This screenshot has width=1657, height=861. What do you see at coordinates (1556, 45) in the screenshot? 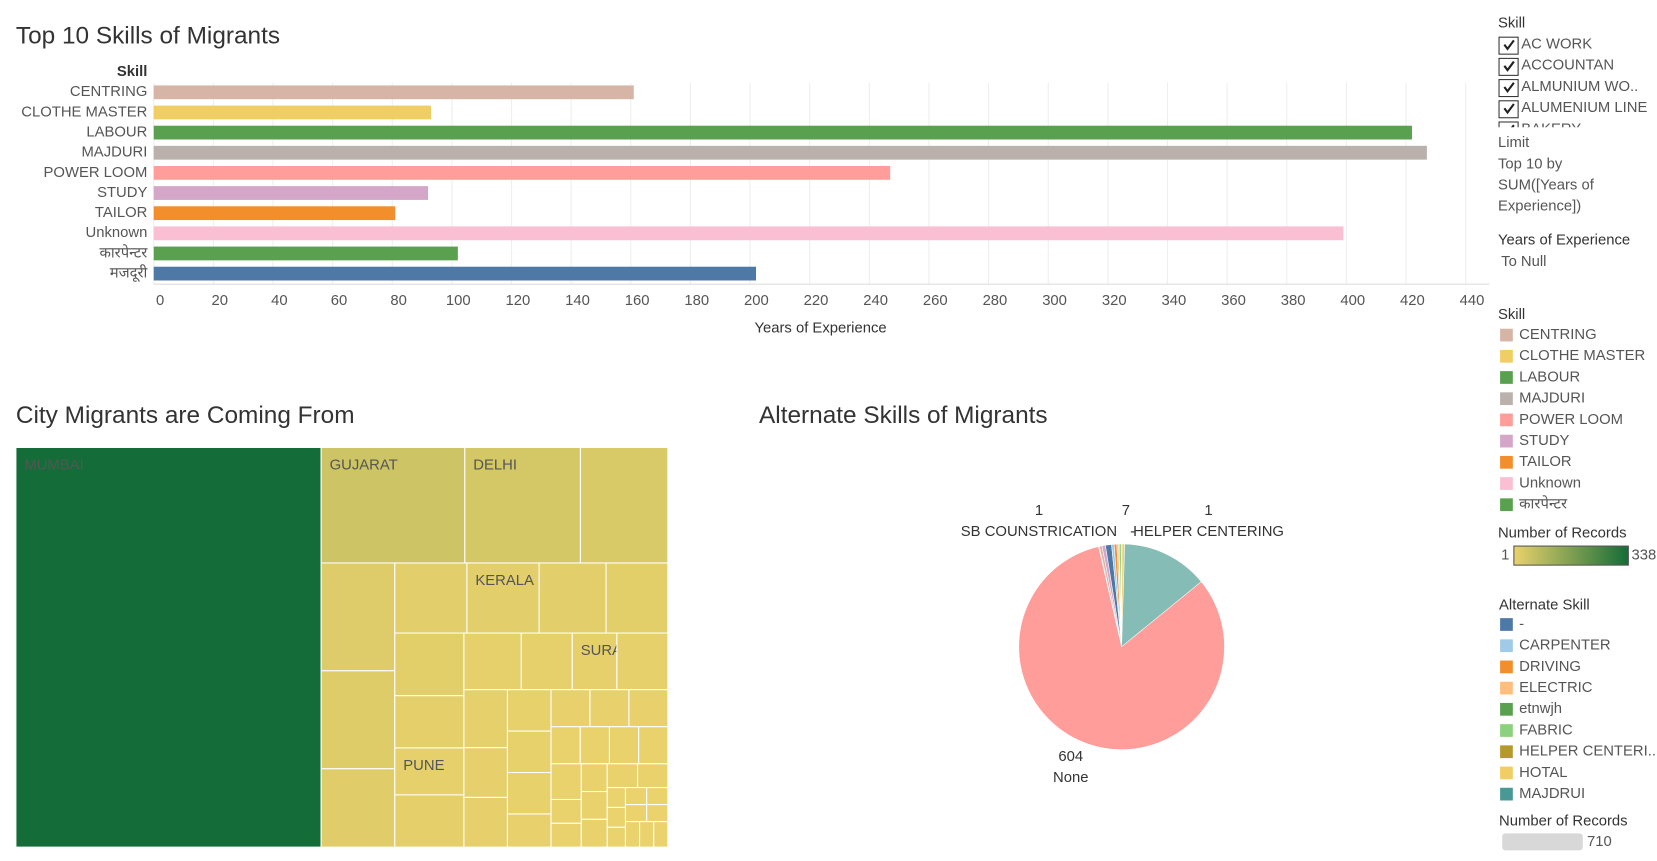
I see `filter-option: AC WORK` at bounding box center [1556, 45].